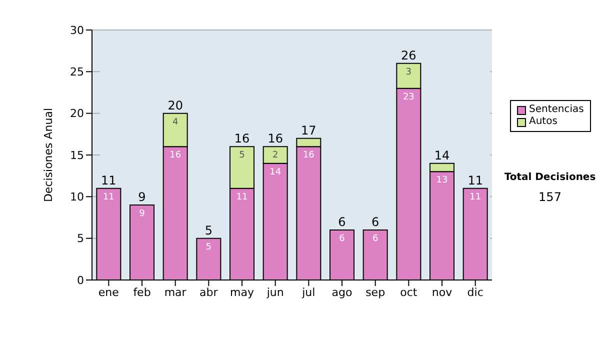 This screenshot has width=600, height=340. Describe the element at coordinates (77, 30) in the screenshot. I see `y-tick-label: 30` at that location.